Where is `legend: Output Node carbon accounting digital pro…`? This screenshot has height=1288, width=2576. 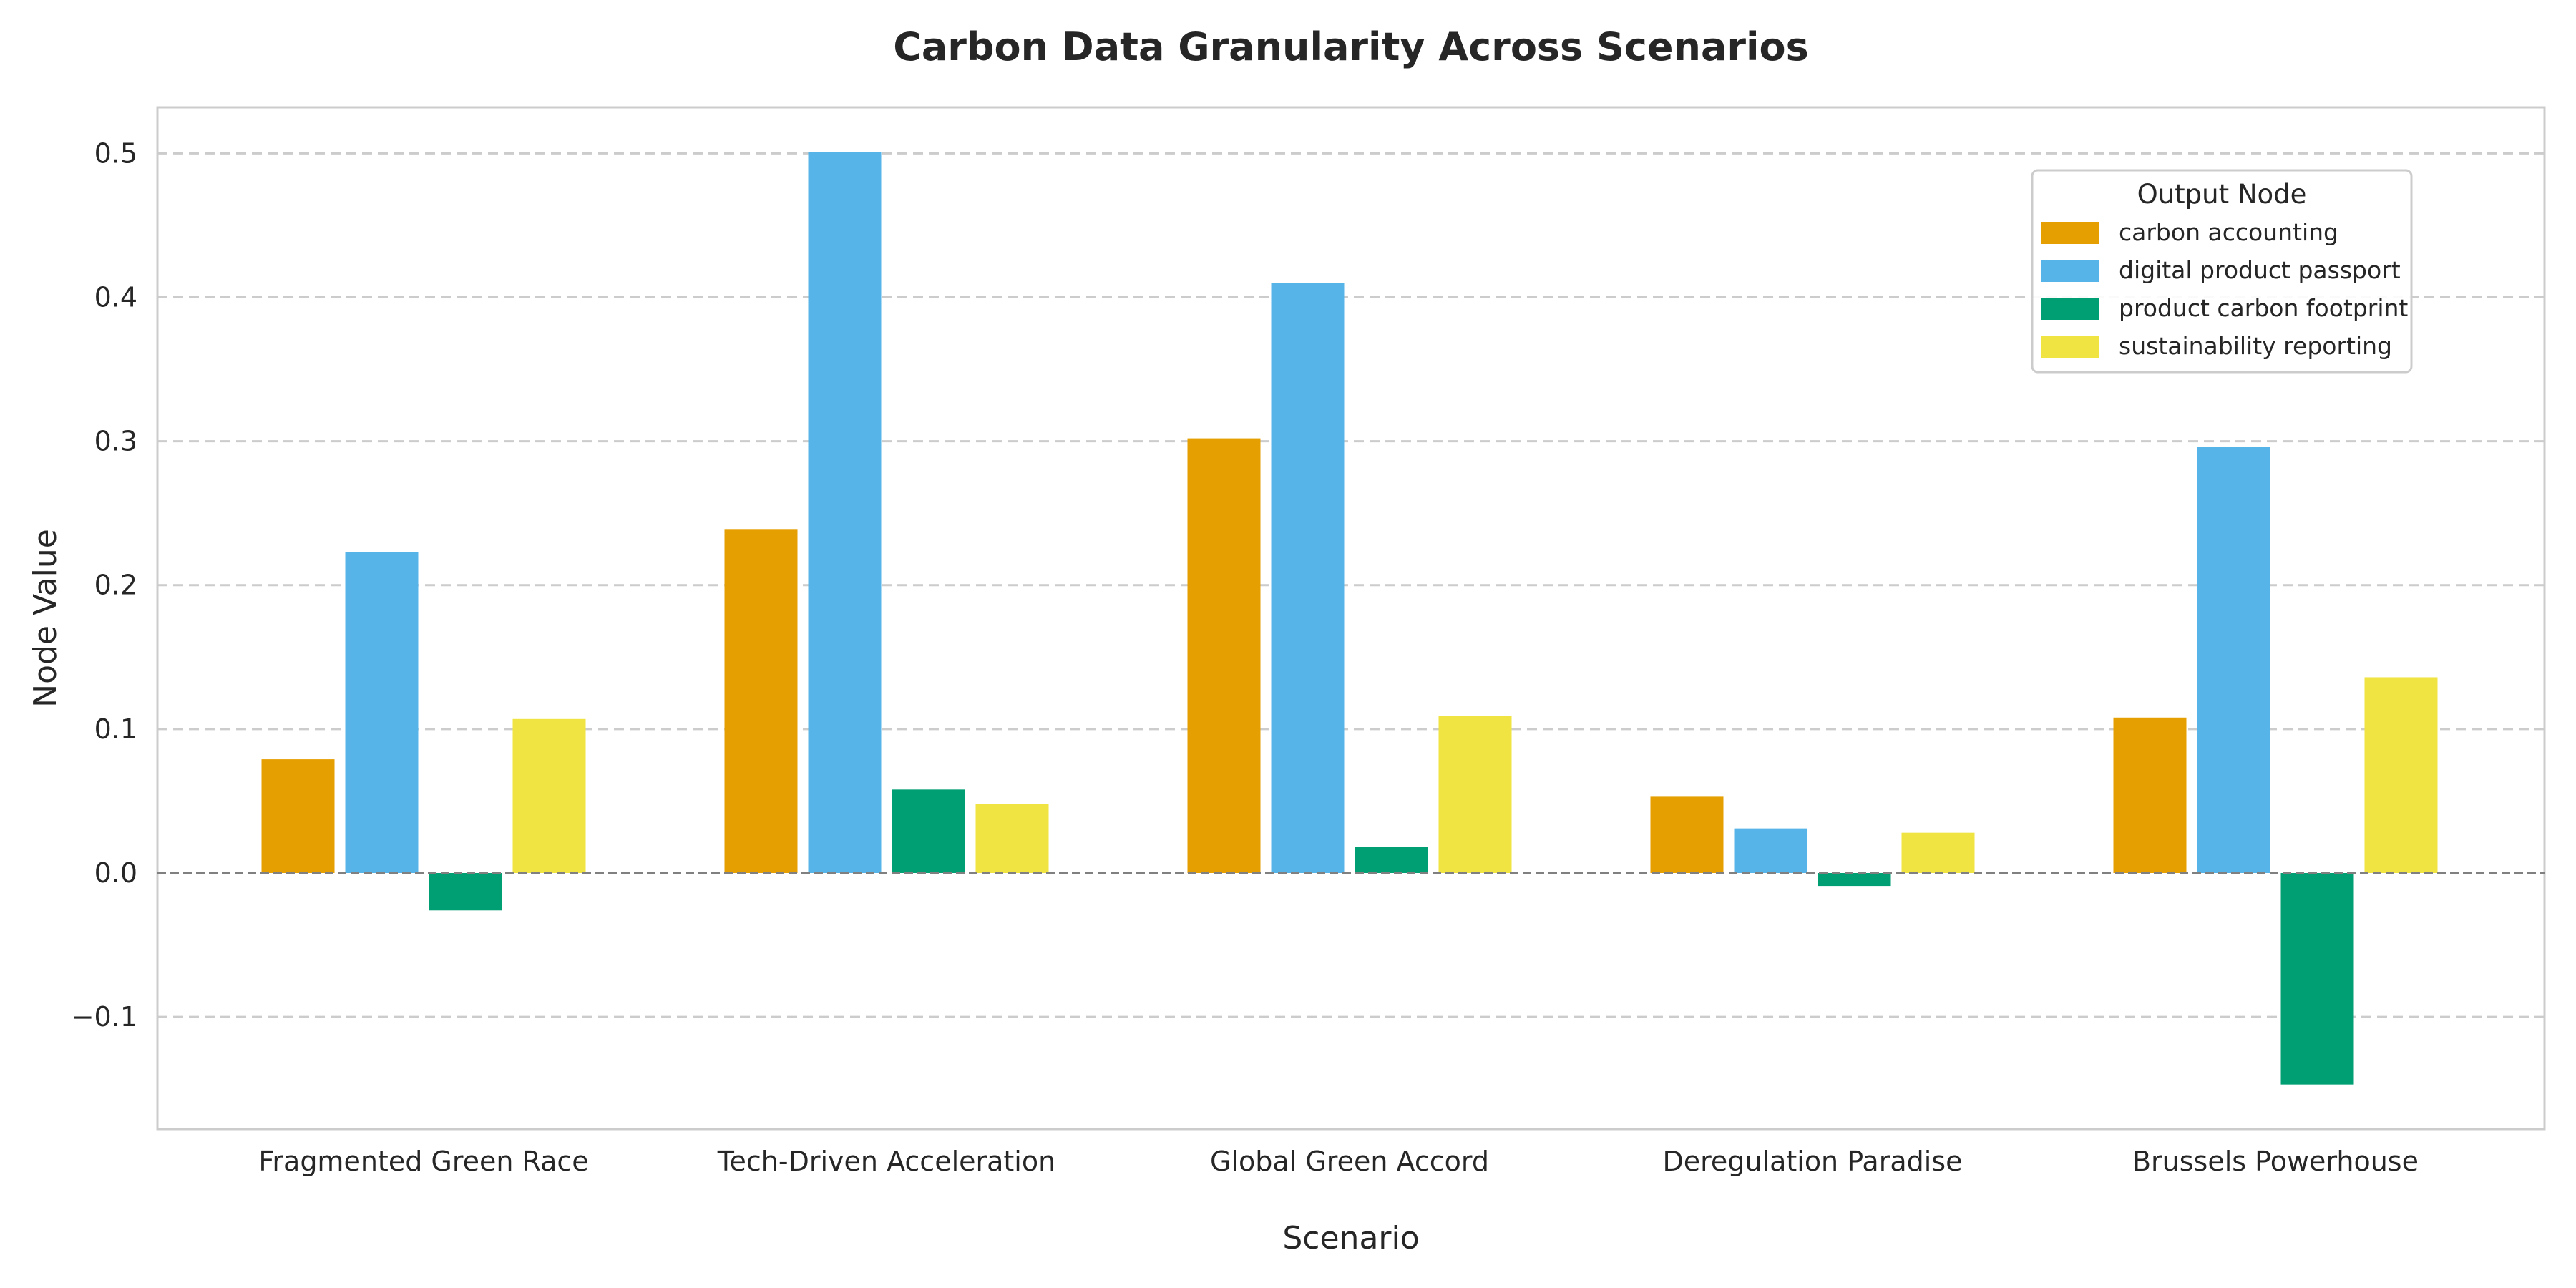
legend: Output Node carbon accounting digital pro… is located at coordinates (2222, 271).